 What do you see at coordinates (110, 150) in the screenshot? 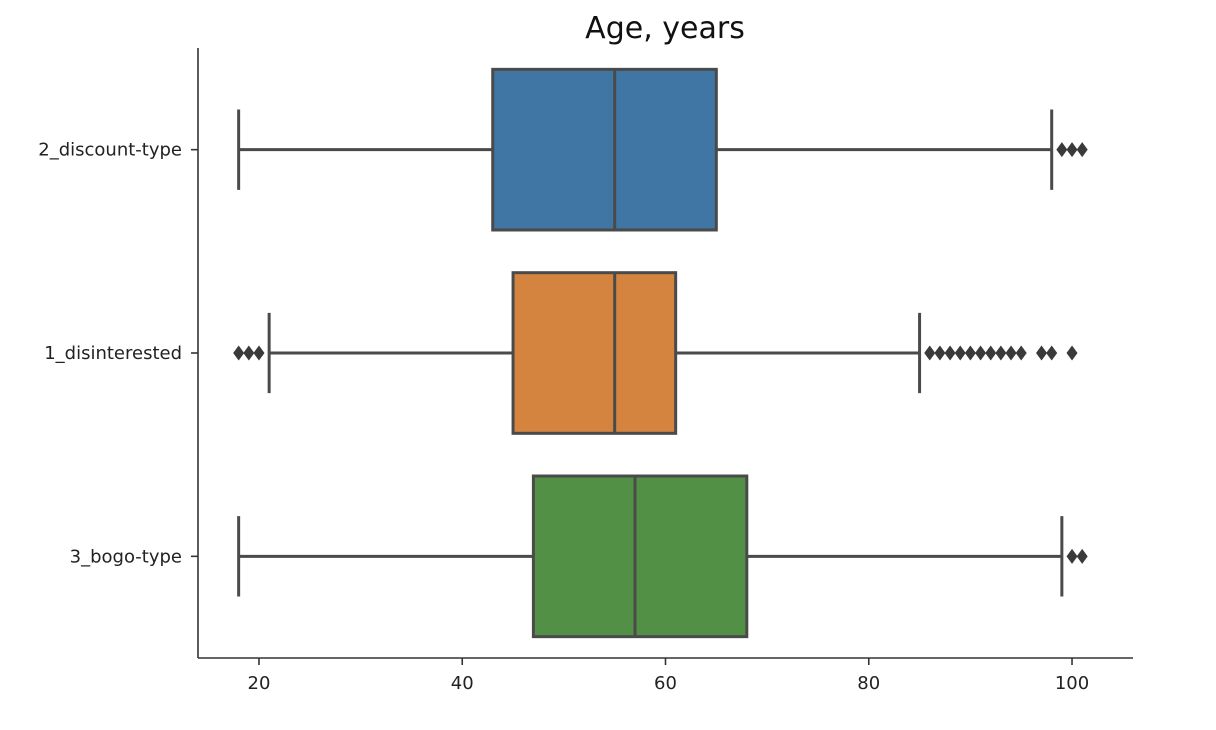
I see `y-tick-label: 2_discount-type` at bounding box center [110, 150].